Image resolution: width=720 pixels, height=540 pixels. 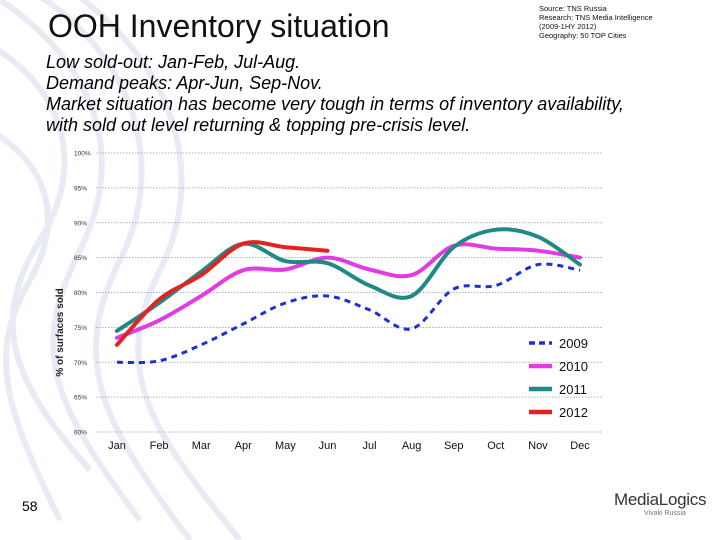 I want to click on subtitle-line: Low sold-out: Jan-Feb, Jul-Aug., so click(x=173, y=62).